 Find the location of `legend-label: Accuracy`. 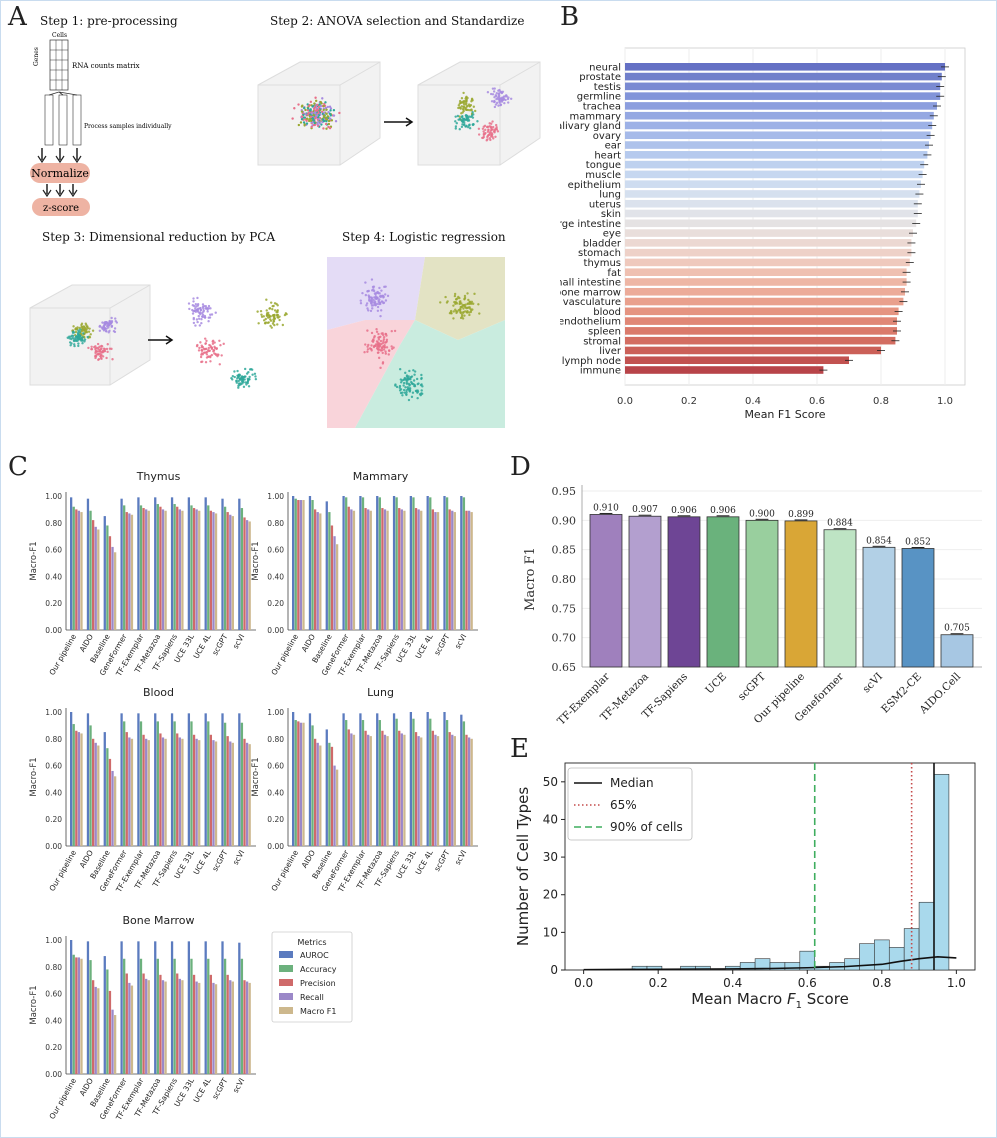

legend-label: Accuracy is located at coordinates (318, 969).